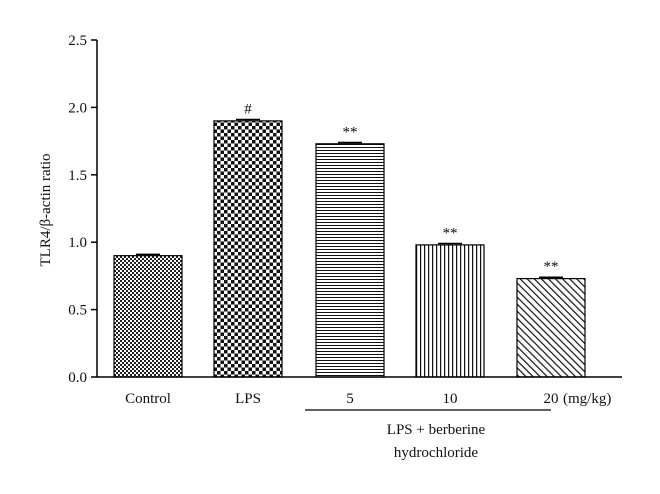 The width and height of the screenshot is (660, 494). Describe the element at coordinates (551, 399) in the screenshot. I see `x-tick-label: 20` at that location.